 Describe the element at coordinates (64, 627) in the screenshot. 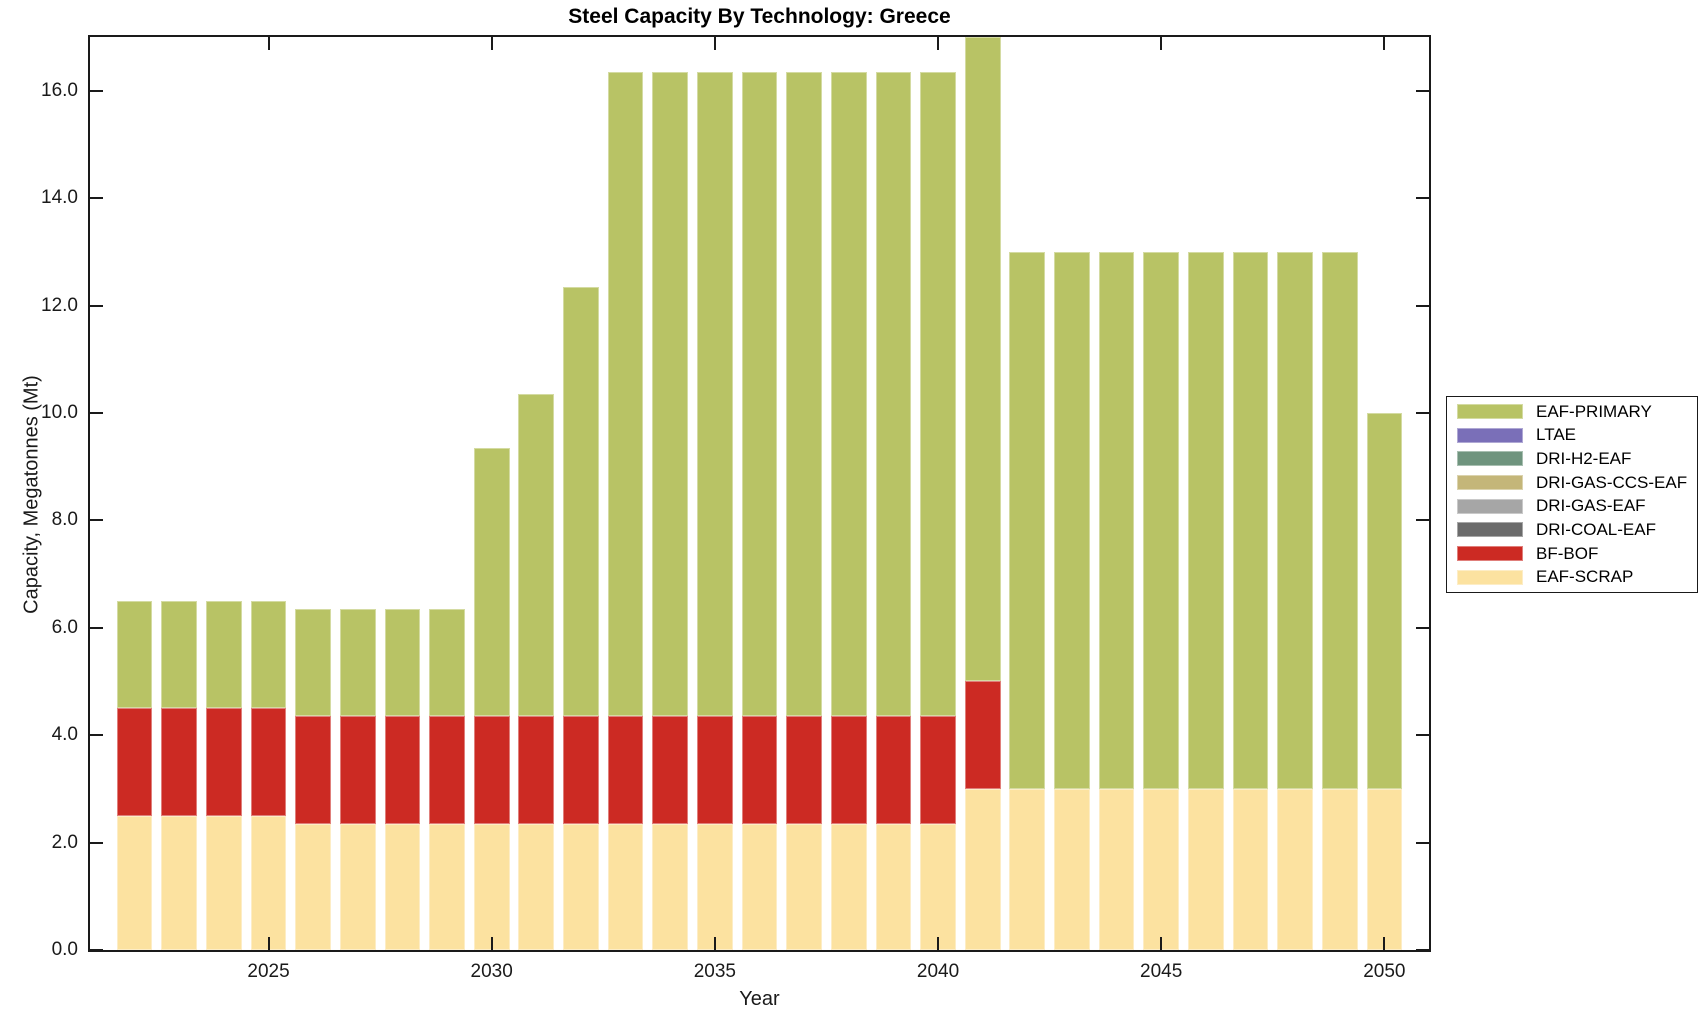

I see `y-tick-label: 6.0` at that location.